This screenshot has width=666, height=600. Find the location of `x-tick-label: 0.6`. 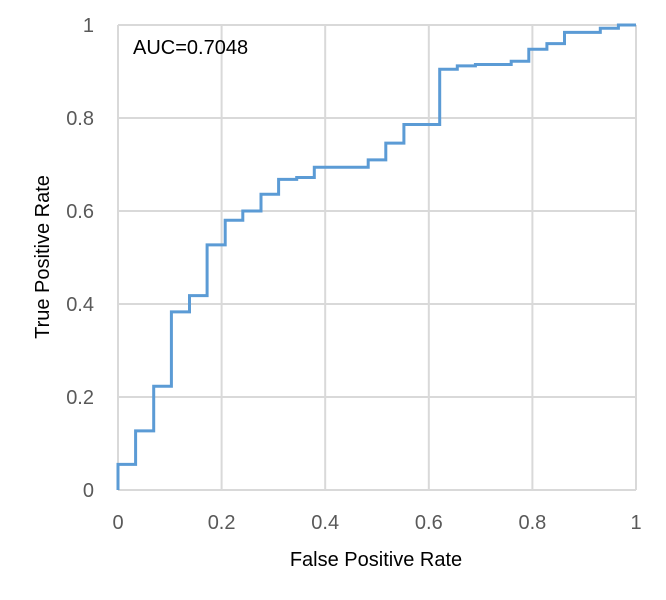

x-tick-label: 0.6 is located at coordinates (429, 523).